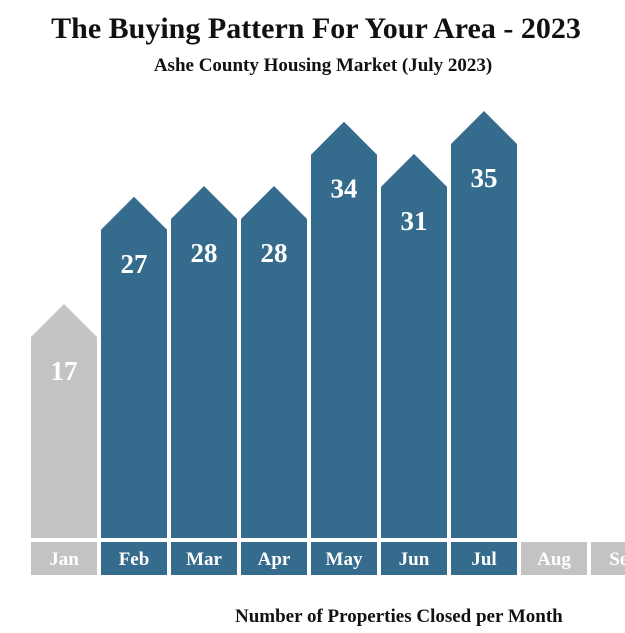 The width and height of the screenshot is (625, 633). I want to click on category-label-jun: Jun, so click(414, 559).